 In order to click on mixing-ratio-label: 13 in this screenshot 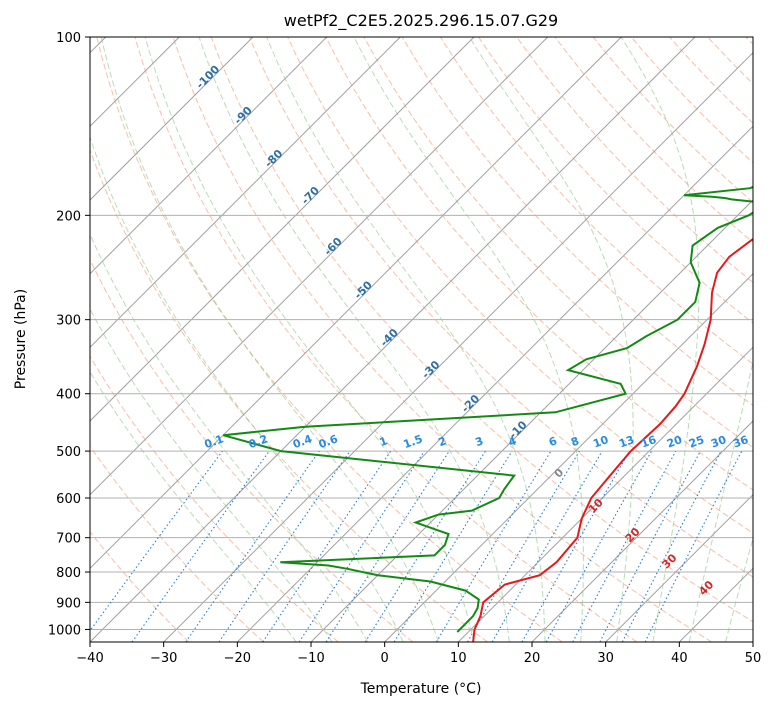, I will do `click(626, 441)`.